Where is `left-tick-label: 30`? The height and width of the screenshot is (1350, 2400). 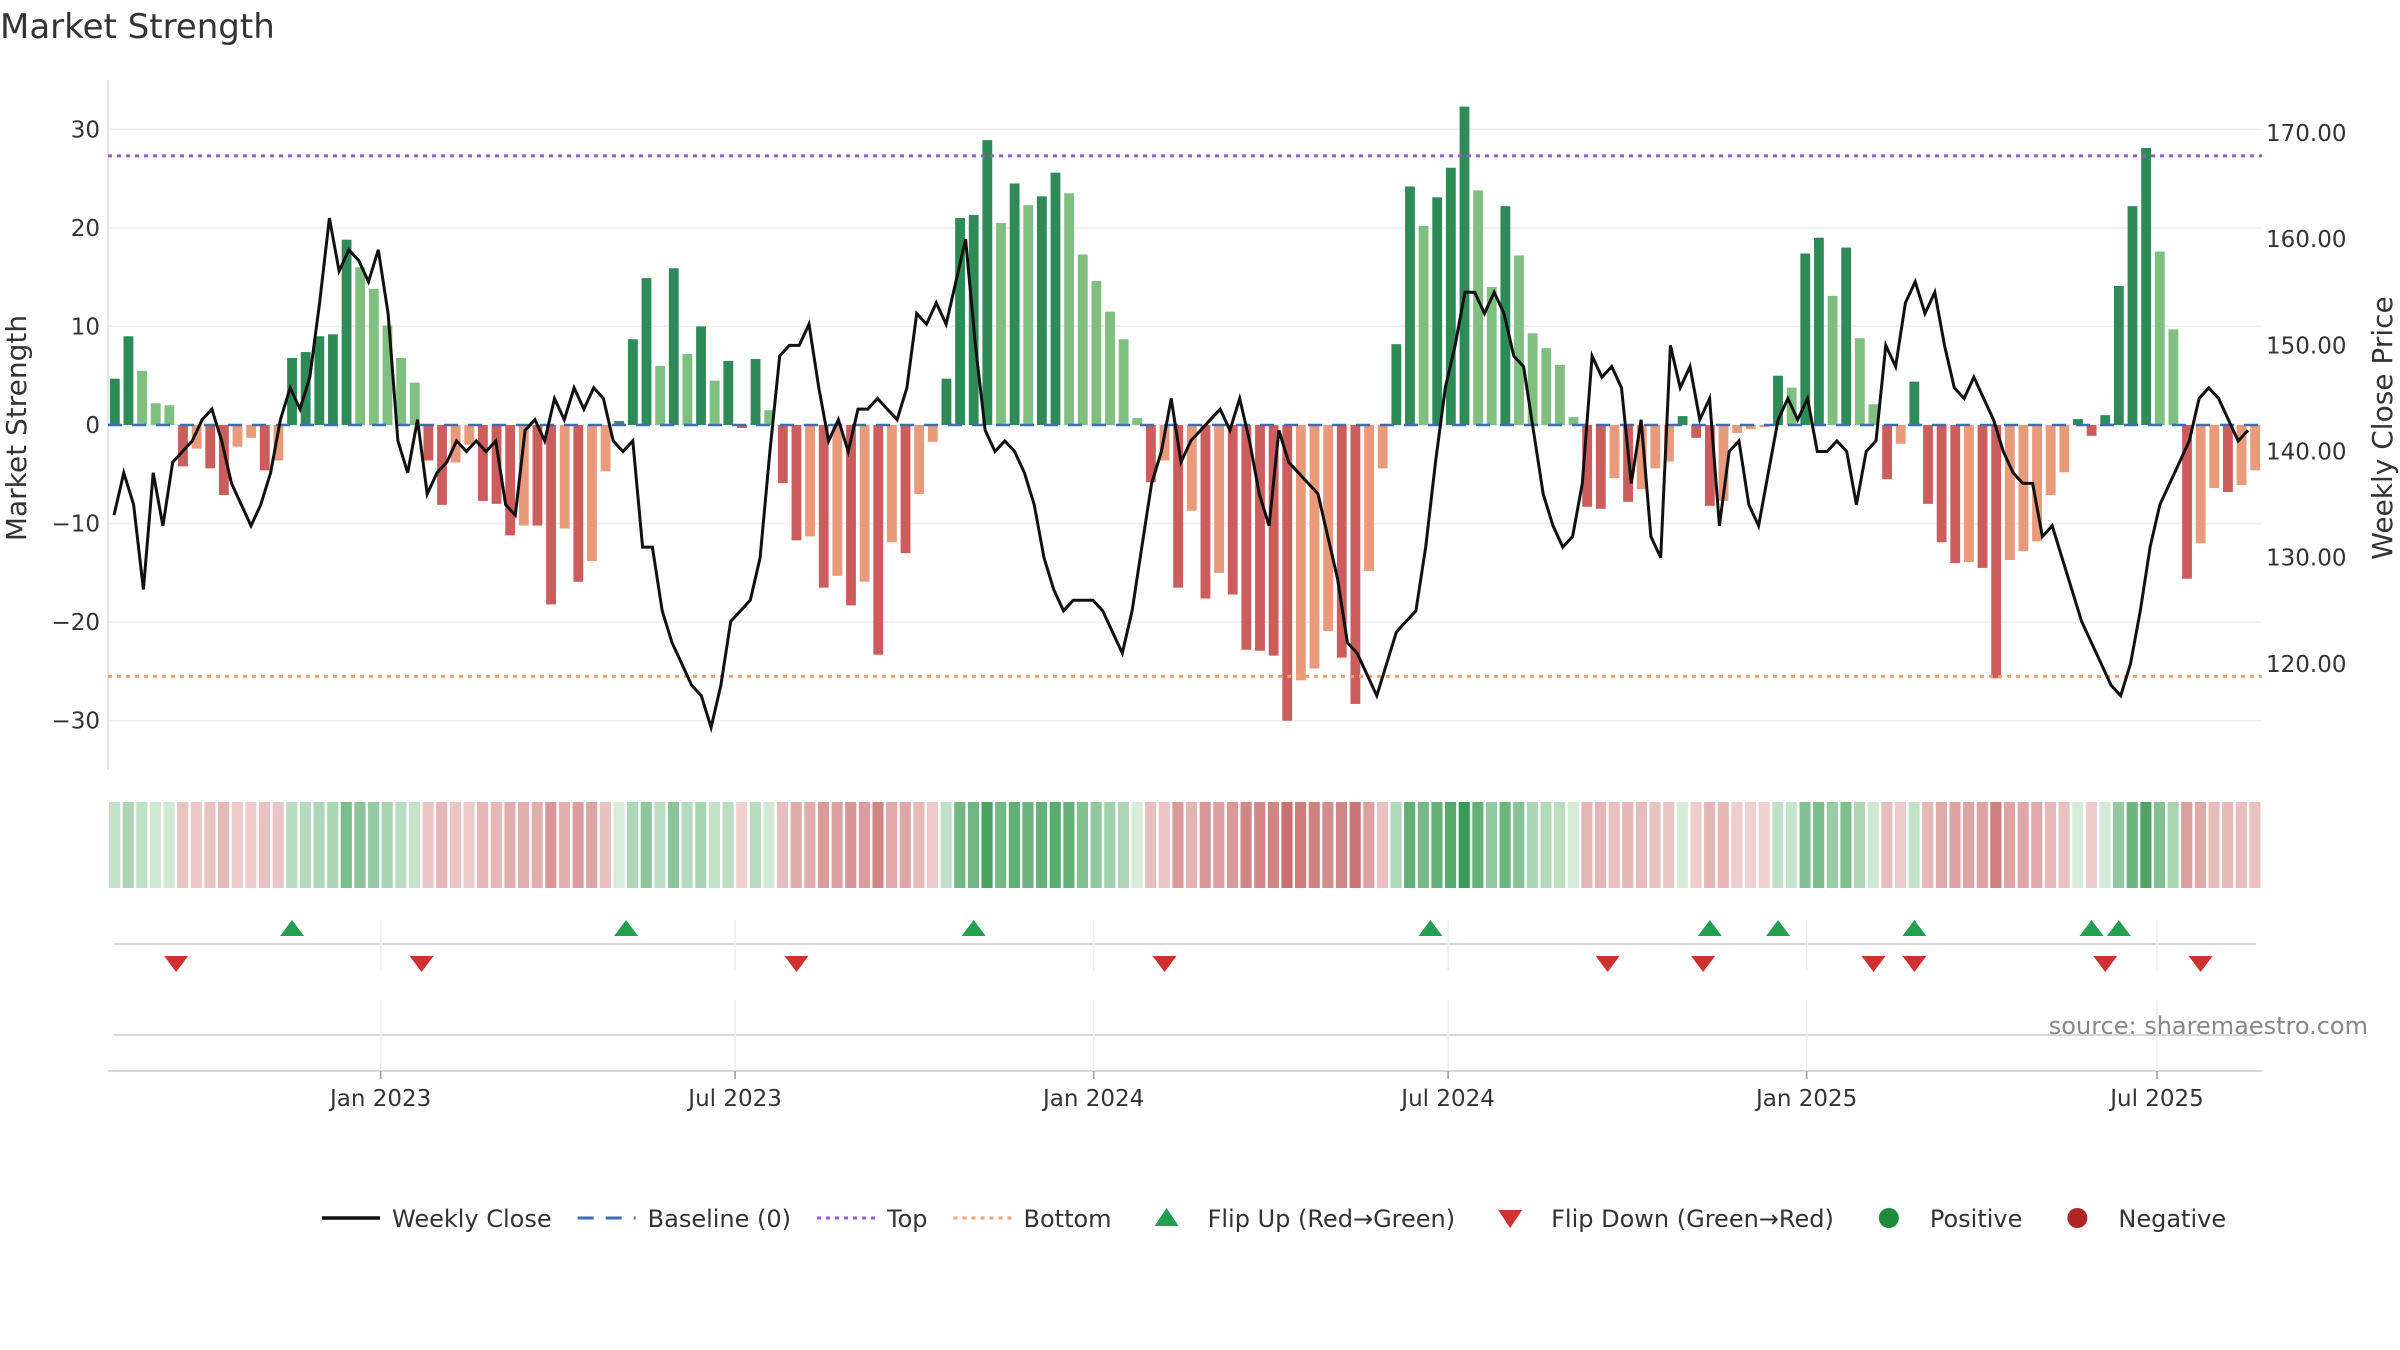
left-tick-label: 30 is located at coordinates (85, 130).